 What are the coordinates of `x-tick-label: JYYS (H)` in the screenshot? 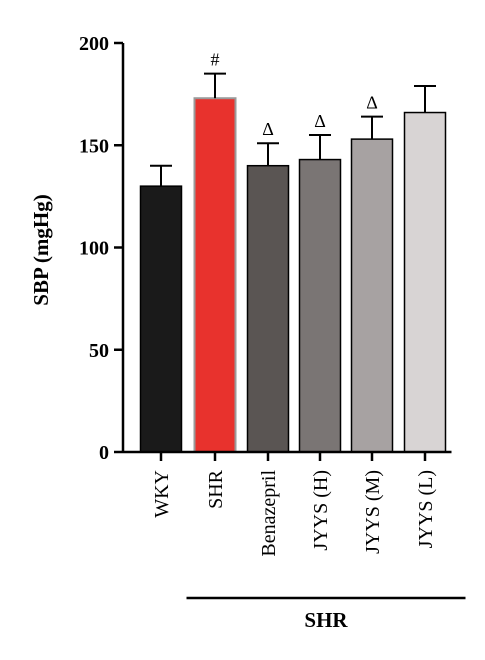 It's located at (321, 510).